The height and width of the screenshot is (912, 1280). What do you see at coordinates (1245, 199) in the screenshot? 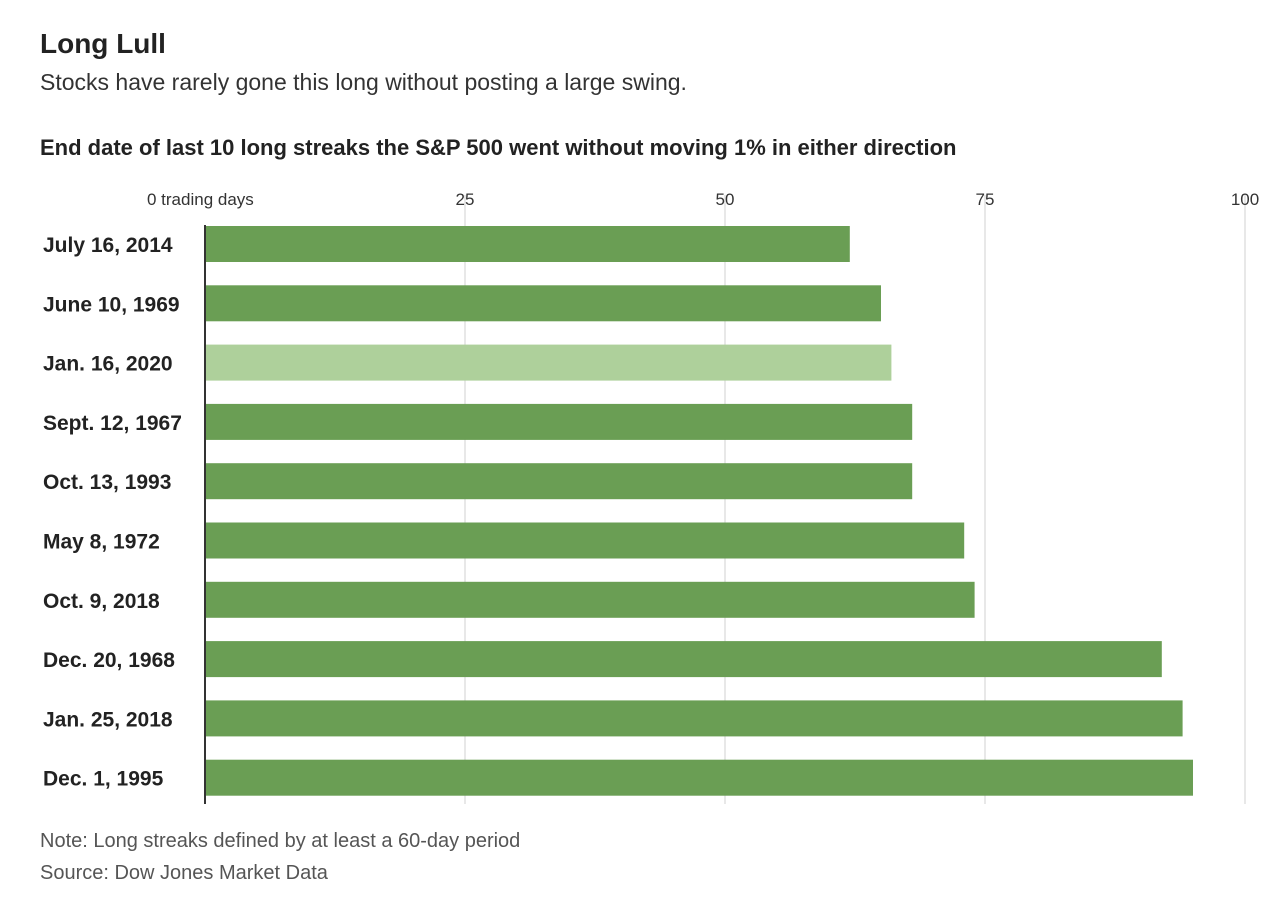
I see `x-tick-label: 100` at bounding box center [1245, 199].